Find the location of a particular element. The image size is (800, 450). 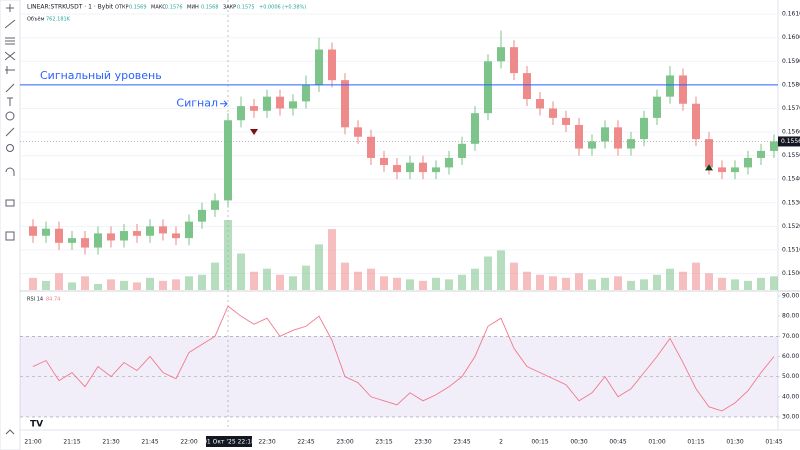

y-tick-label: 70.00 is located at coordinates (790, 336).